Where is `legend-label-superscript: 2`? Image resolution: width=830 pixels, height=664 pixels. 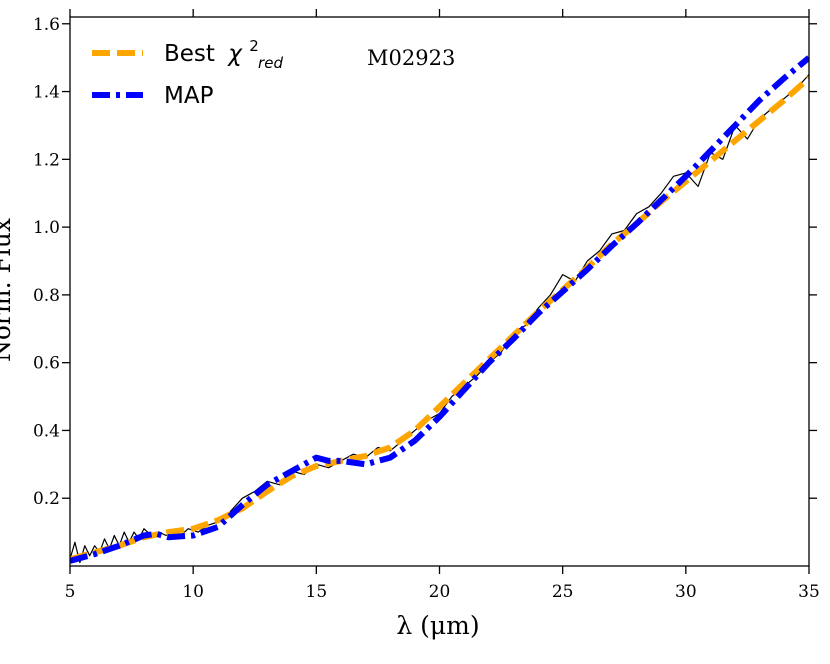 legend-label-superscript: 2 is located at coordinates (254, 46).